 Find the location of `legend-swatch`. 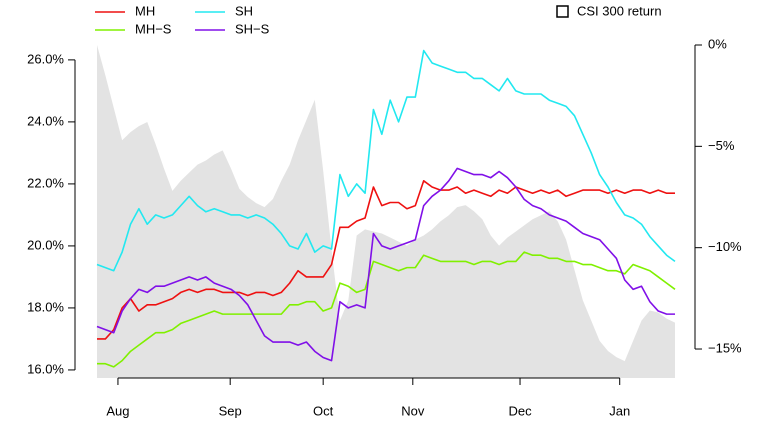

legend-swatch is located at coordinates (562, 11).